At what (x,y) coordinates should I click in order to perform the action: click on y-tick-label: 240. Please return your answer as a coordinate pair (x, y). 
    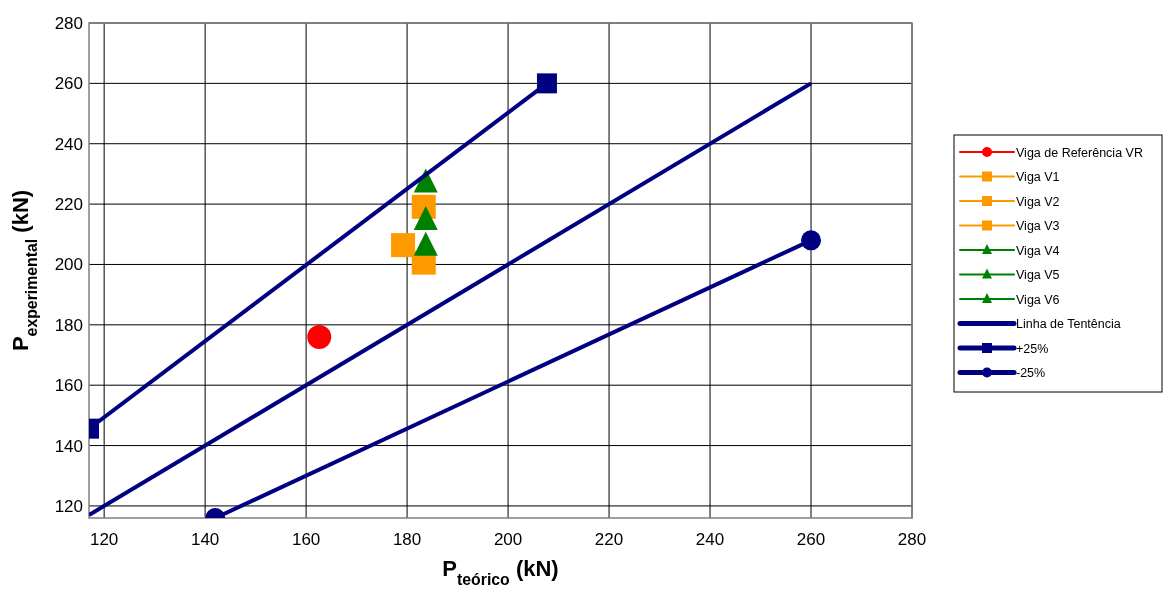
    Looking at the image, I should click on (68, 144).